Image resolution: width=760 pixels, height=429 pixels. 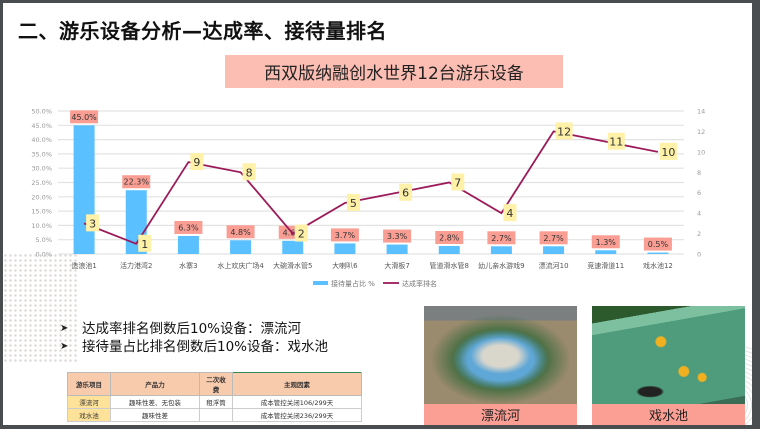 I want to click on line-value-label: 7, so click(x=457, y=183).